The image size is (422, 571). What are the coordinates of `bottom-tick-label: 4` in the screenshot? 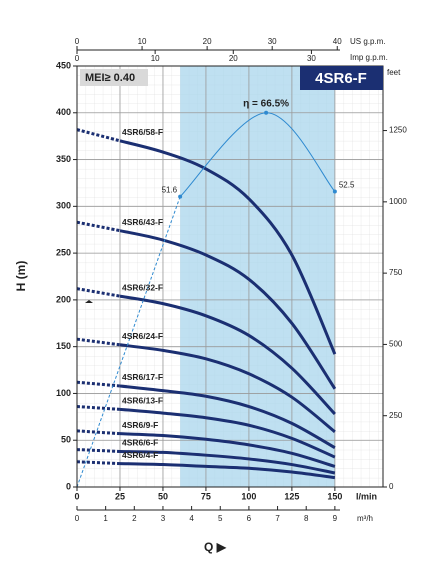 It's located at (191, 518).